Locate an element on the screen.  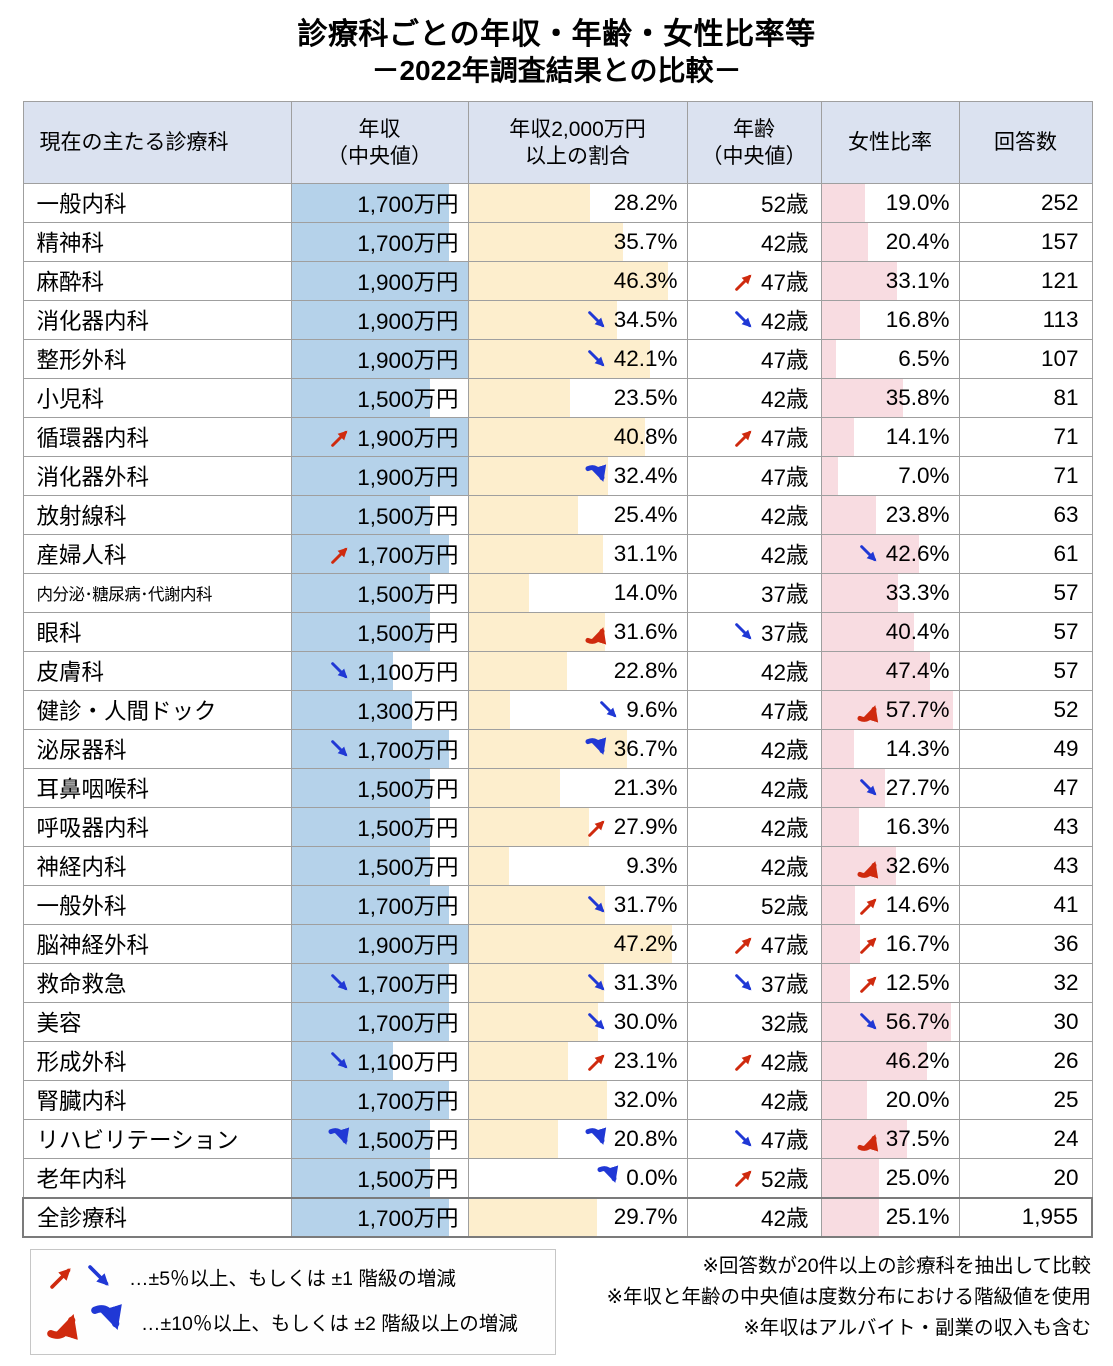
pct-over-2000-cell-value: 34.5% is located at coordinates (645, 319).